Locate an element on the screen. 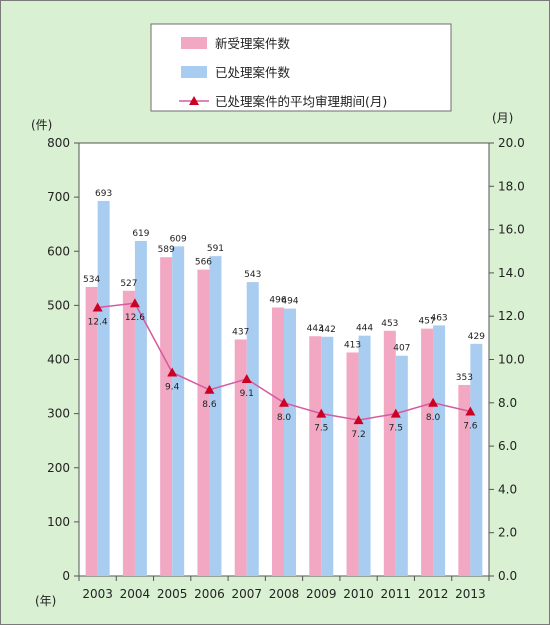 This screenshot has width=550, height=628. bar-label-new-2003: 534 is located at coordinates (91, 280).